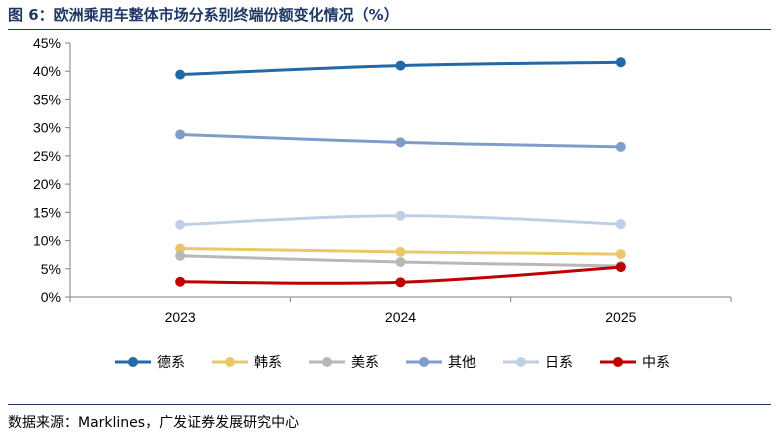 This screenshot has width=779, height=444. I want to click on source-note: 数据来源：Marklines，广发证券发展研究中心, so click(154, 423).